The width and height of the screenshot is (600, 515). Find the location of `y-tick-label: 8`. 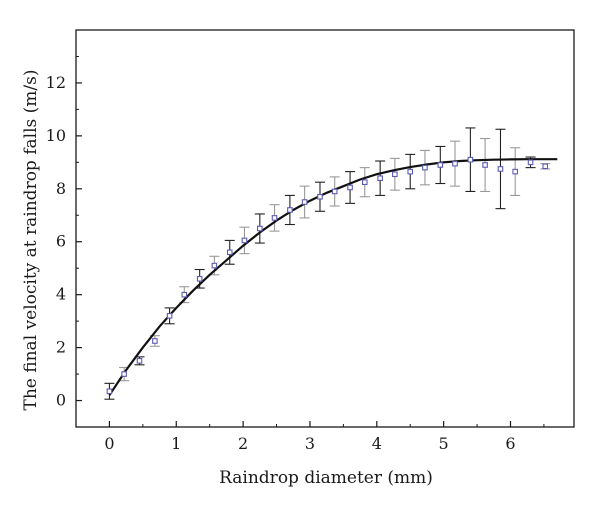

y-tick-label: 8 is located at coordinates (61, 188).